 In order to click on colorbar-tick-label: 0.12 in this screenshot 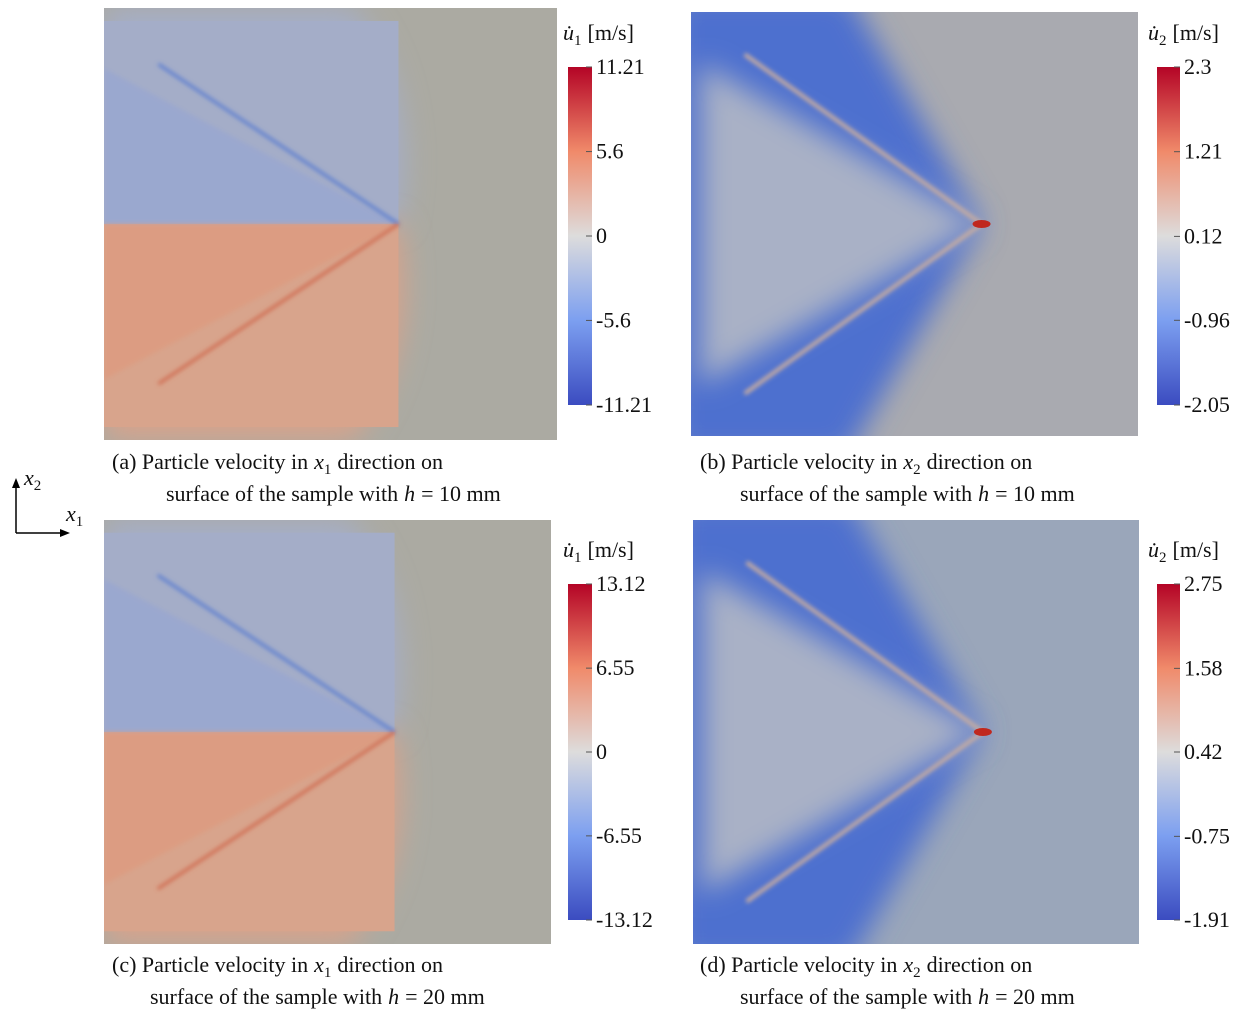, I will do `click(1203, 235)`.